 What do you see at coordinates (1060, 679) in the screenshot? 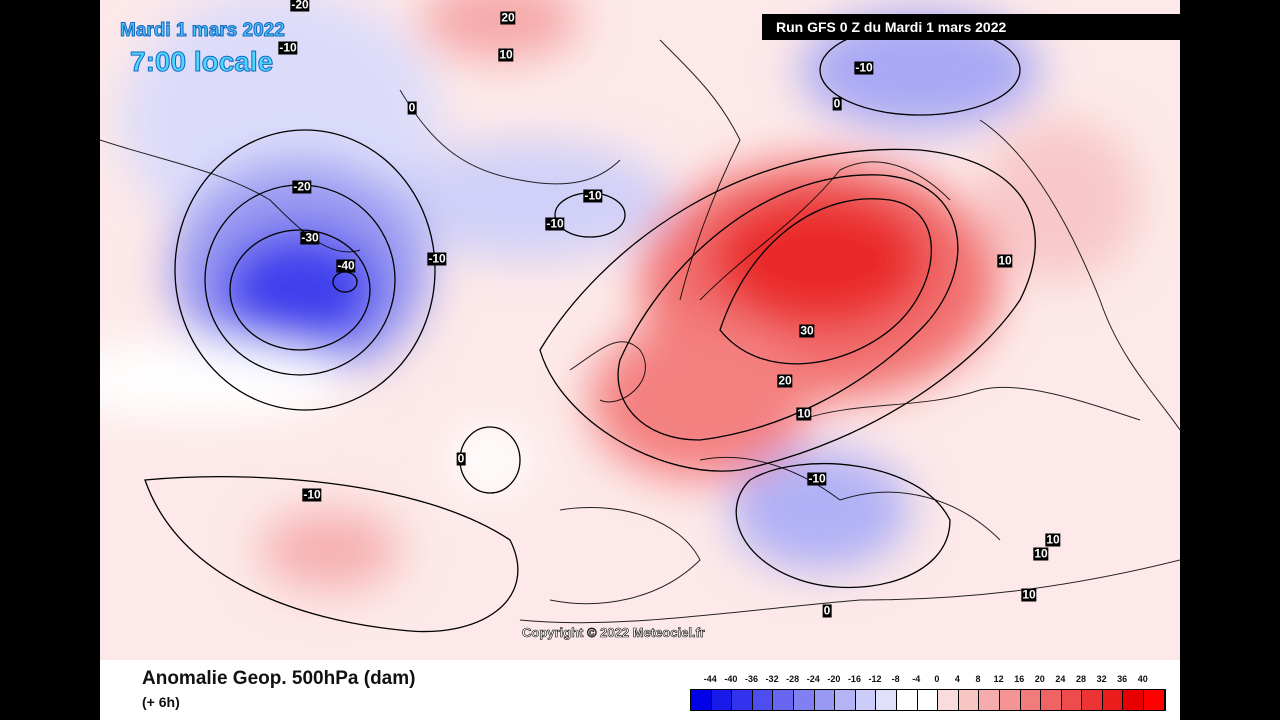
I see `legend-label: 24` at bounding box center [1060, 679].